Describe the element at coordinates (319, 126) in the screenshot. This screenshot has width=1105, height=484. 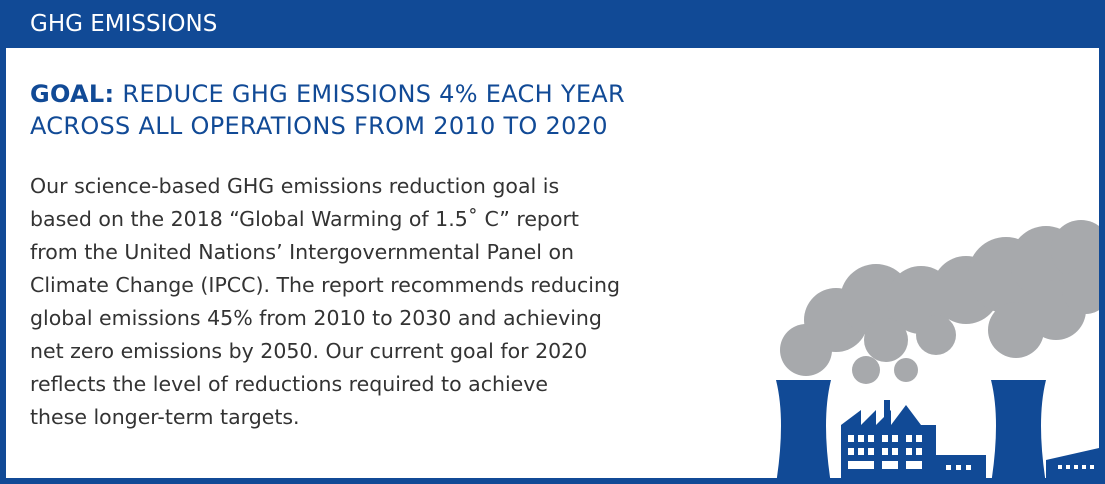
I see `goal-line: ACROSS ALL OPERATIONS FROM 2010 TO 2020` at that location.